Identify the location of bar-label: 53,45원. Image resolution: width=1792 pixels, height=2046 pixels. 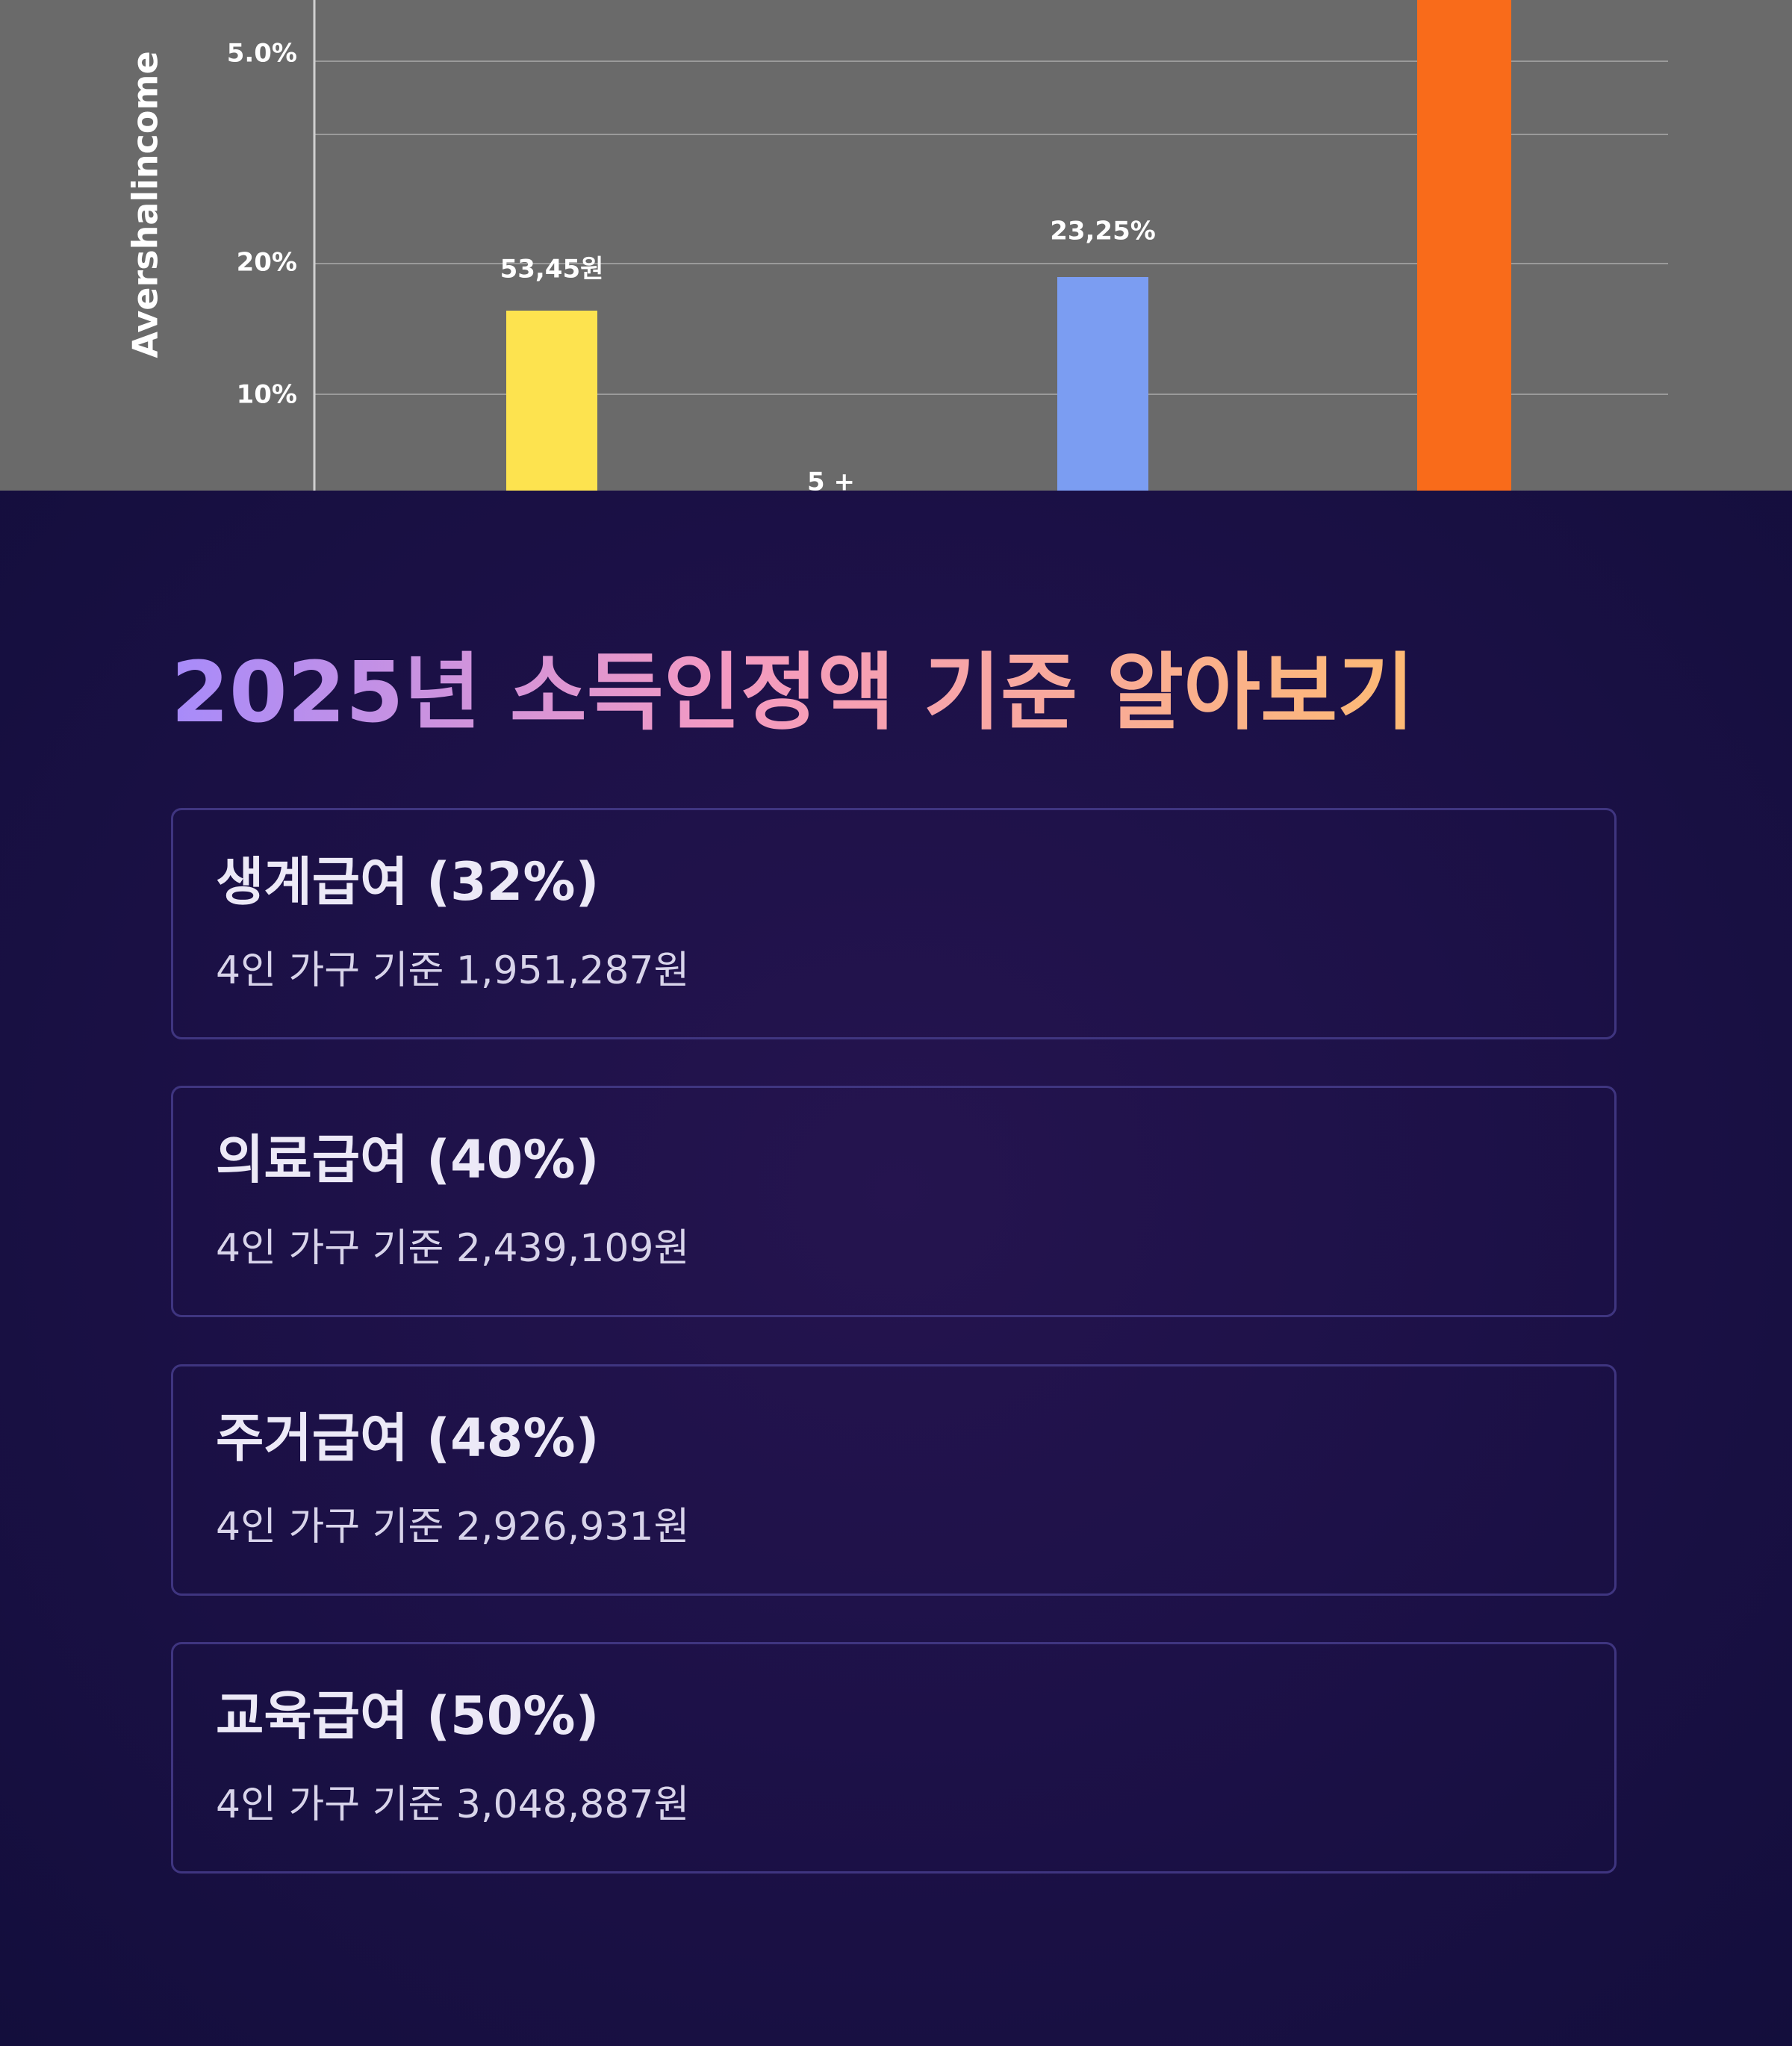
(552, 269).